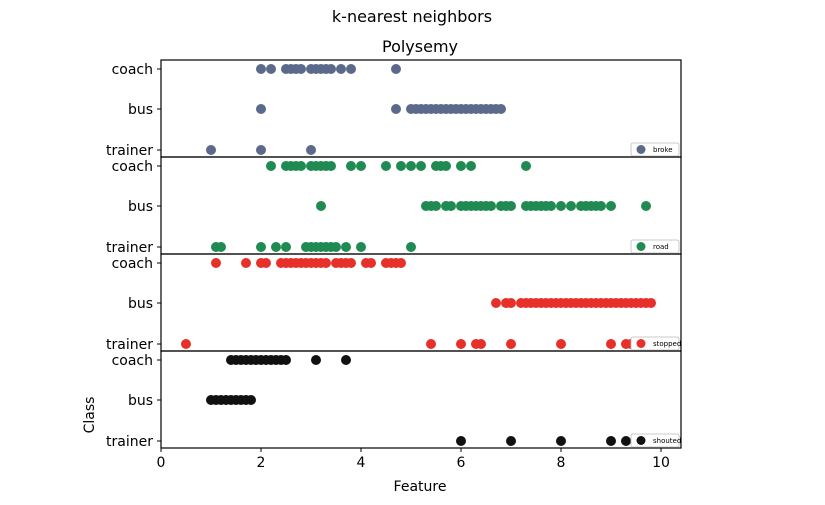 The height and width of the screenshot is (505, 825). Describe the element at coordinates (661, 463) in the screenshot. I see `x-tick-label: 10` at that location.